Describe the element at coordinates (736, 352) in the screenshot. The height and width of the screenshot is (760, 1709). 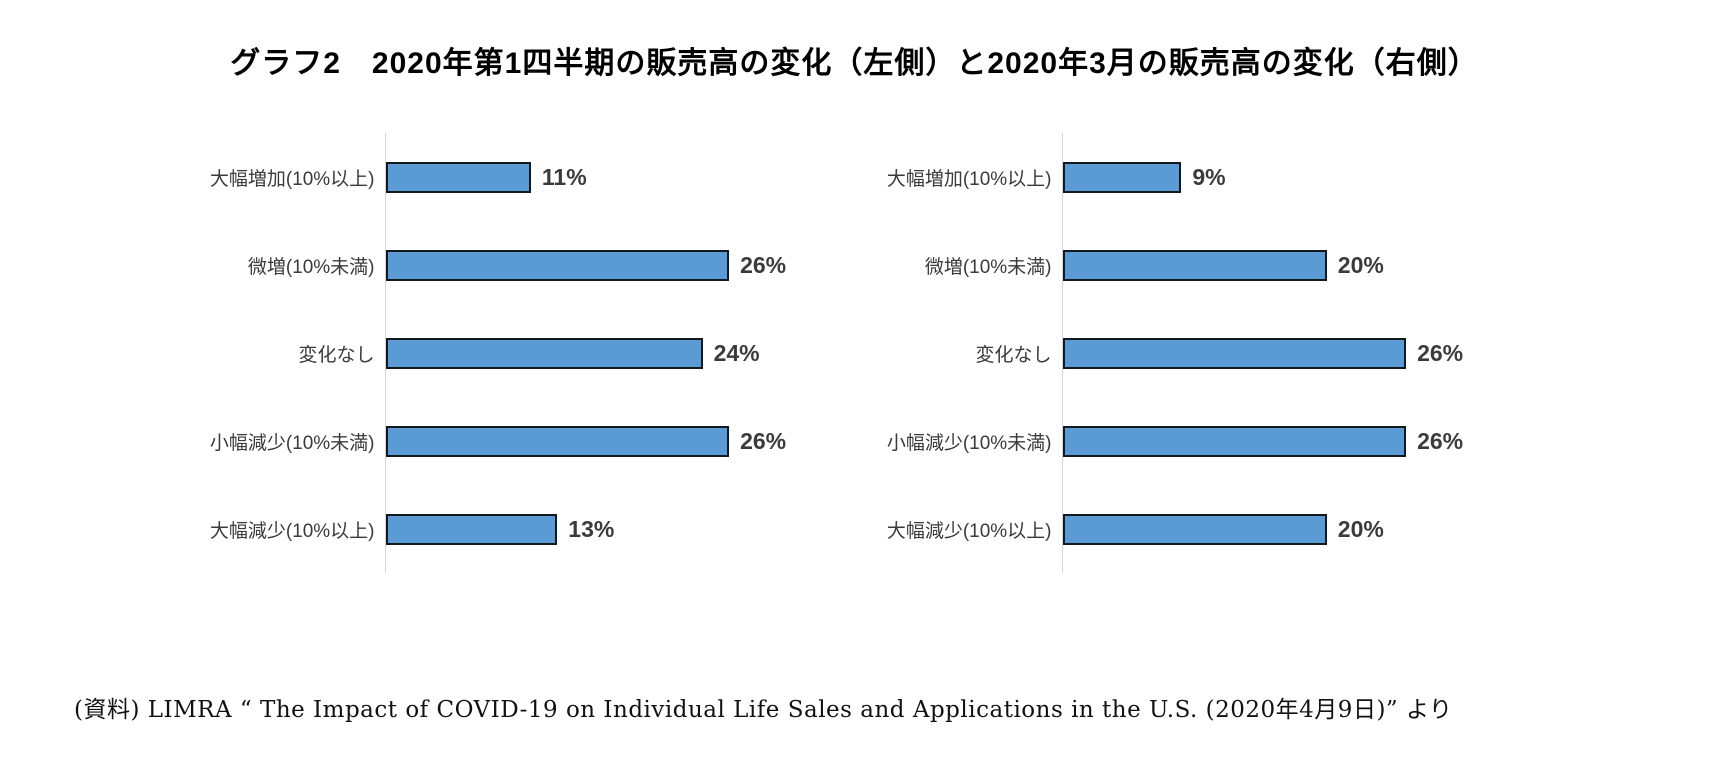
I see `value-label: 24%` at that location.